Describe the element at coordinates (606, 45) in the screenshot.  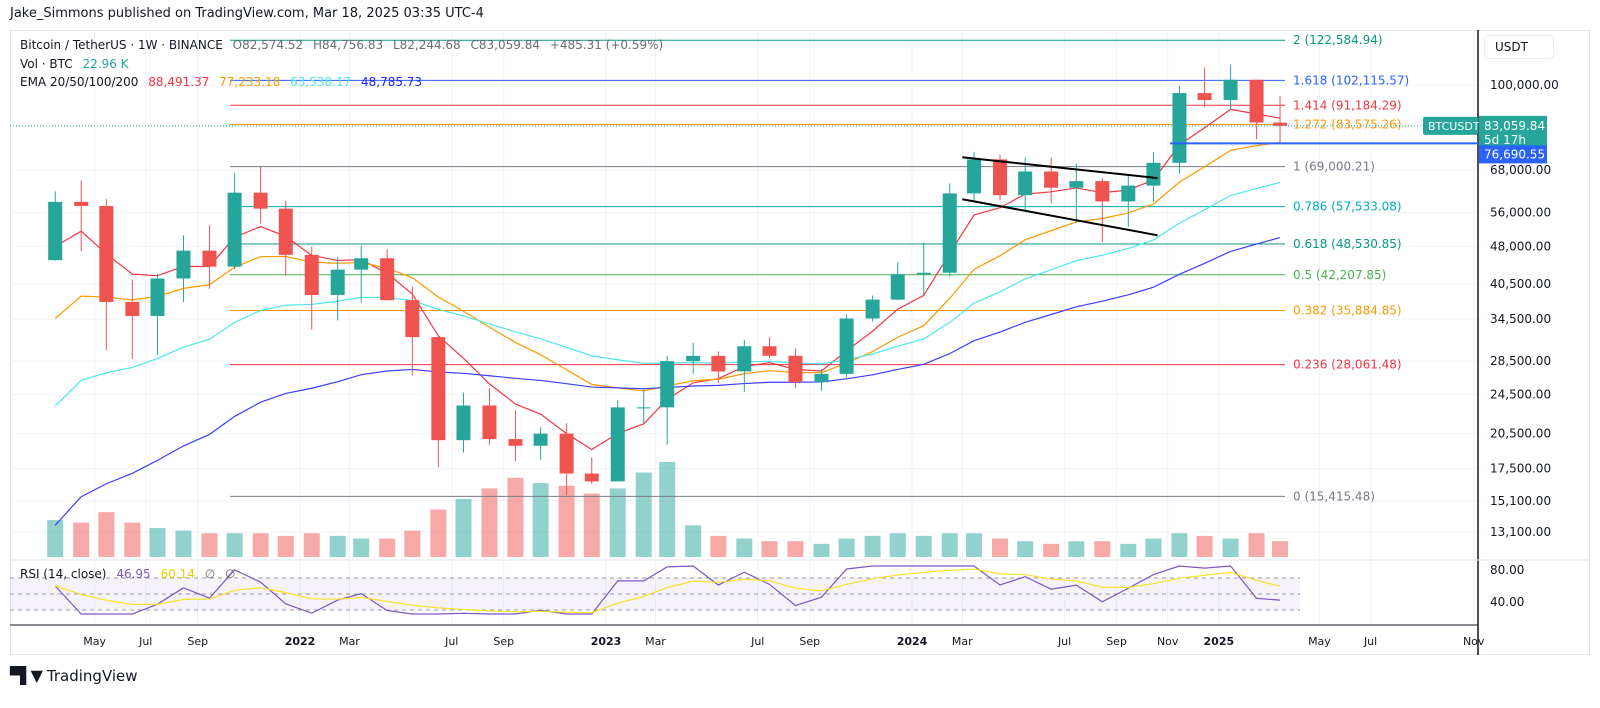
I see `price-change: +485.31 (+0.59%)` at that location.